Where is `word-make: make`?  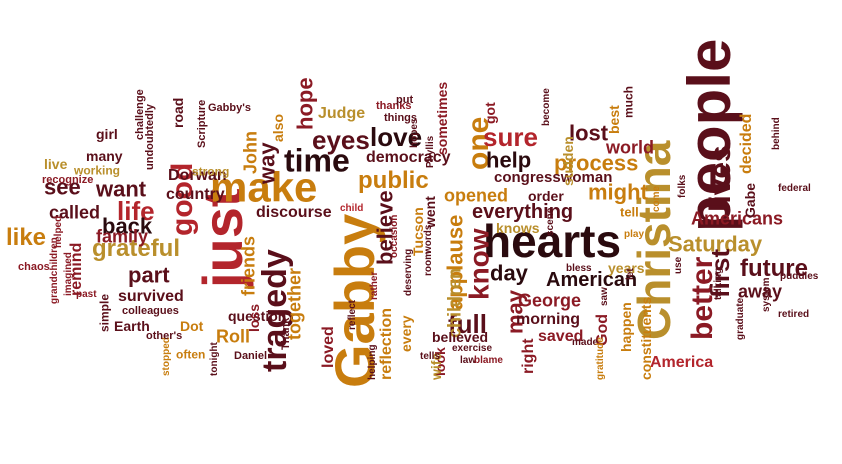 word-make: make is located at coordinates (264, 187).